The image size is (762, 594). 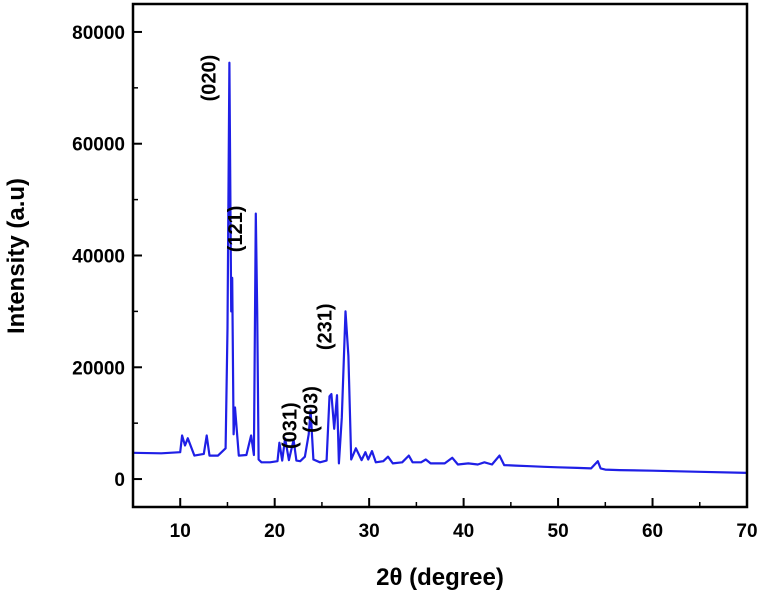 I want to click on y-tick-label: 0, so click(x=119, y=480).